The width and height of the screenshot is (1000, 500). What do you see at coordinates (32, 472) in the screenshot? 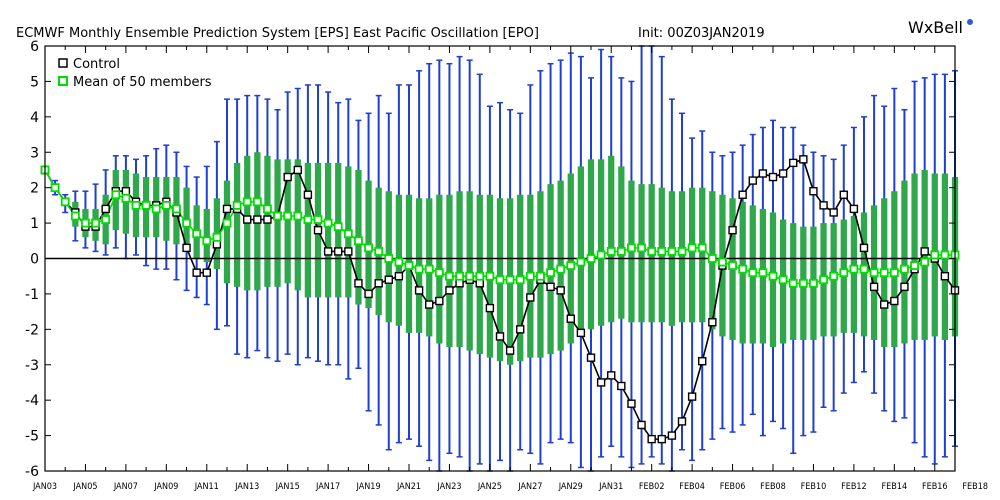
I see `y-tick-label--6: -6` at bounding box center [32, 472].